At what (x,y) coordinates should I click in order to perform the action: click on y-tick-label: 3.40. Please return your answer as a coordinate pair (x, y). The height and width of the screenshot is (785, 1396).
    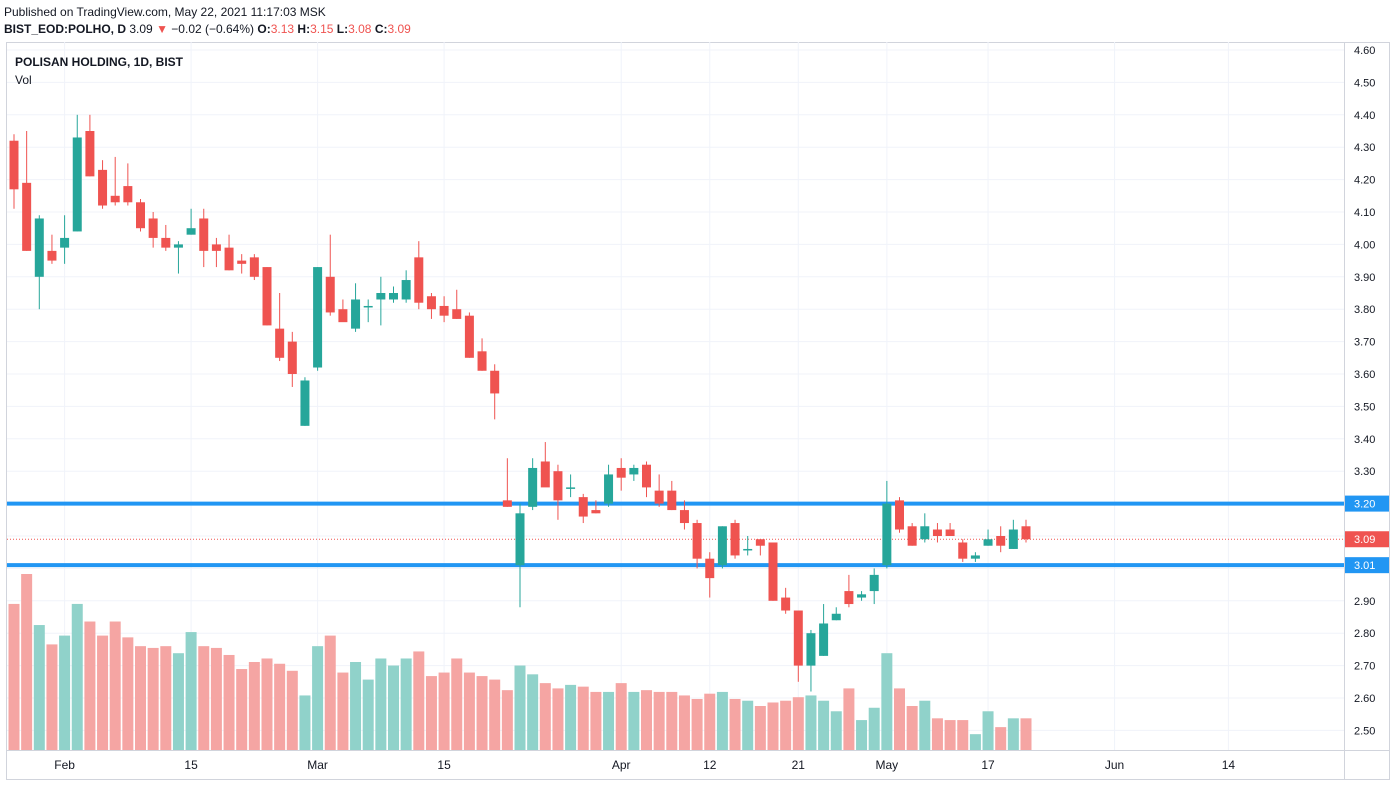
    Looking at the image, I should click on (1364, 440).